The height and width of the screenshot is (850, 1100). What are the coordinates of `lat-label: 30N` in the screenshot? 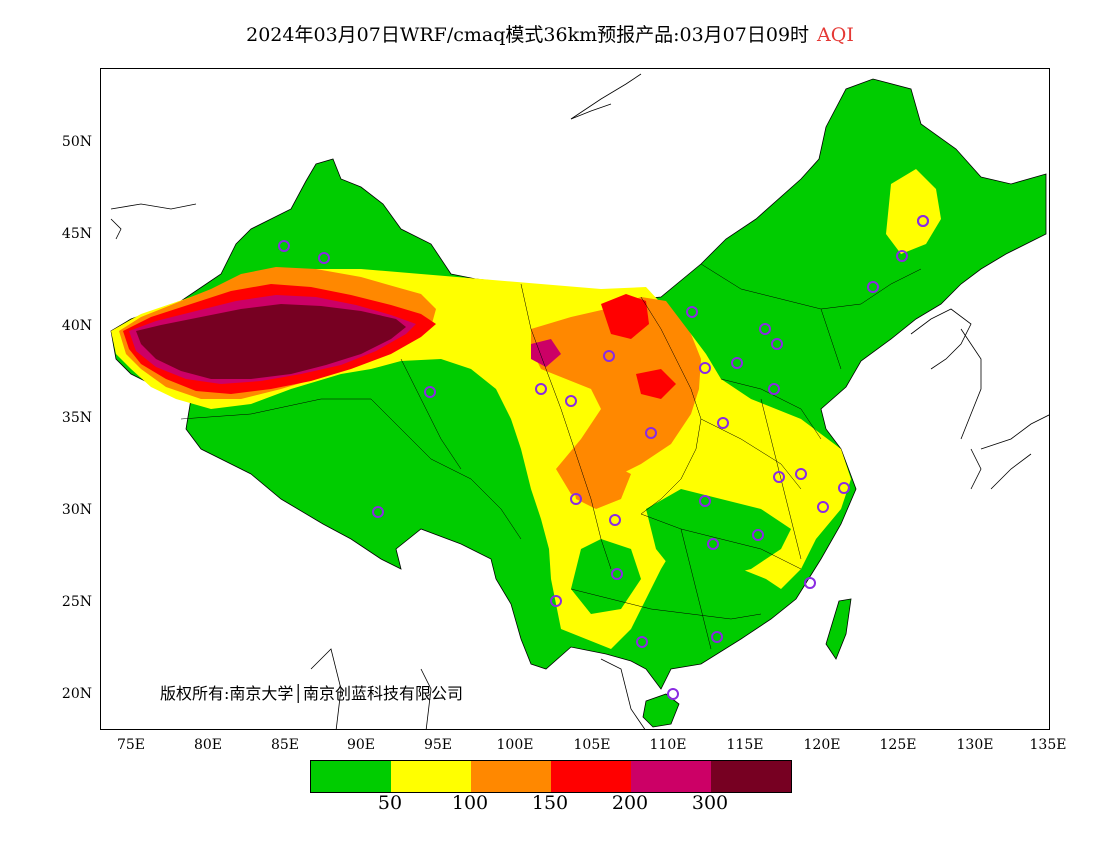 It's located at (76, 510).